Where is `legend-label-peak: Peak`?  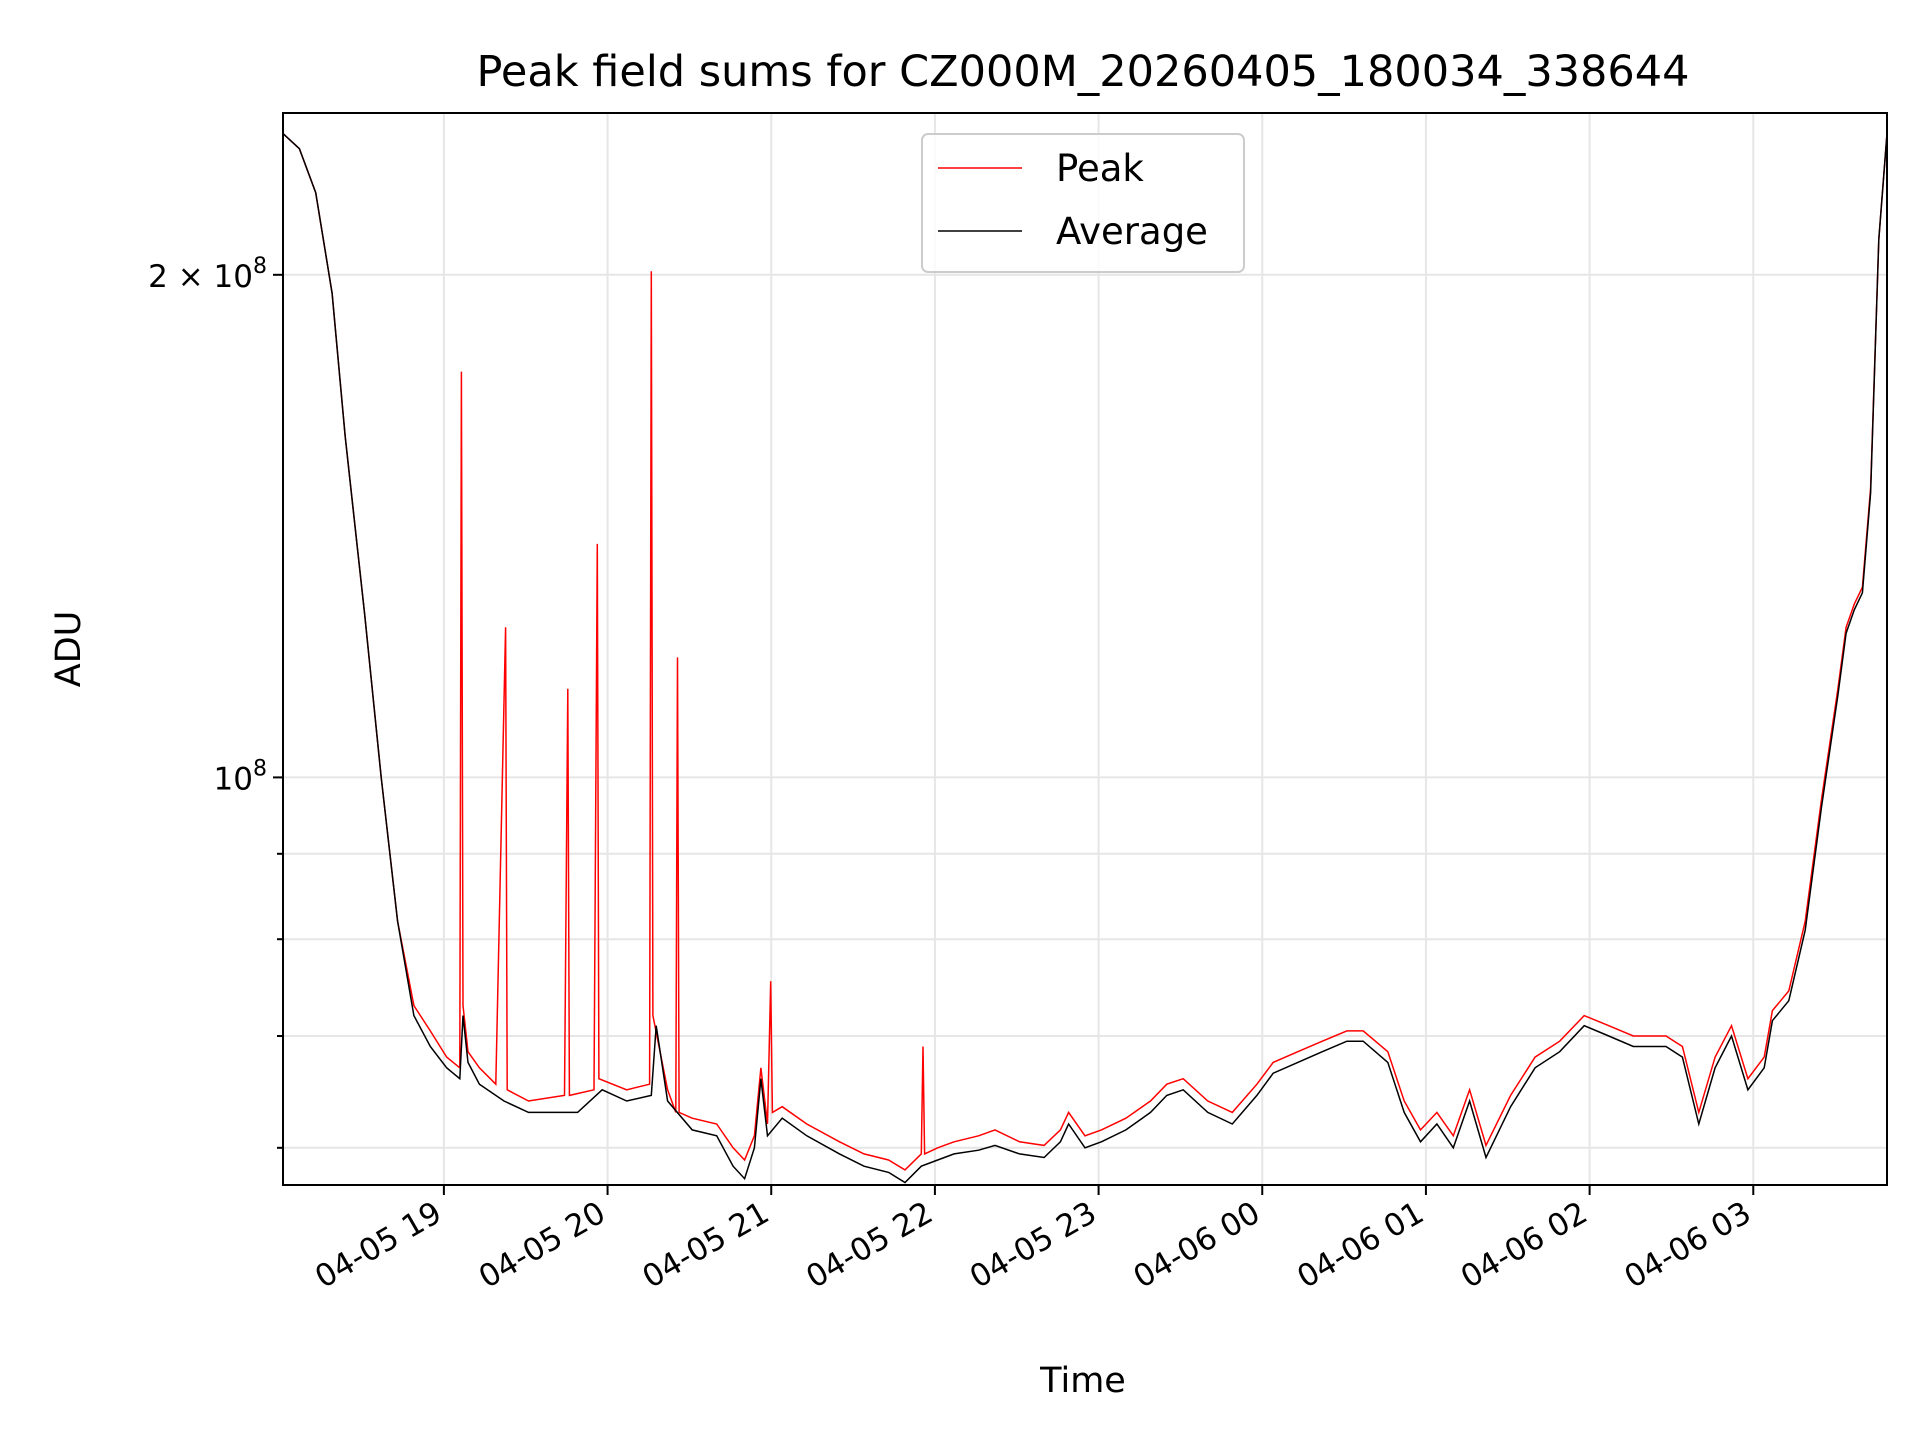
legend-label-peak: Peak is located at coordinates (1100, 168).